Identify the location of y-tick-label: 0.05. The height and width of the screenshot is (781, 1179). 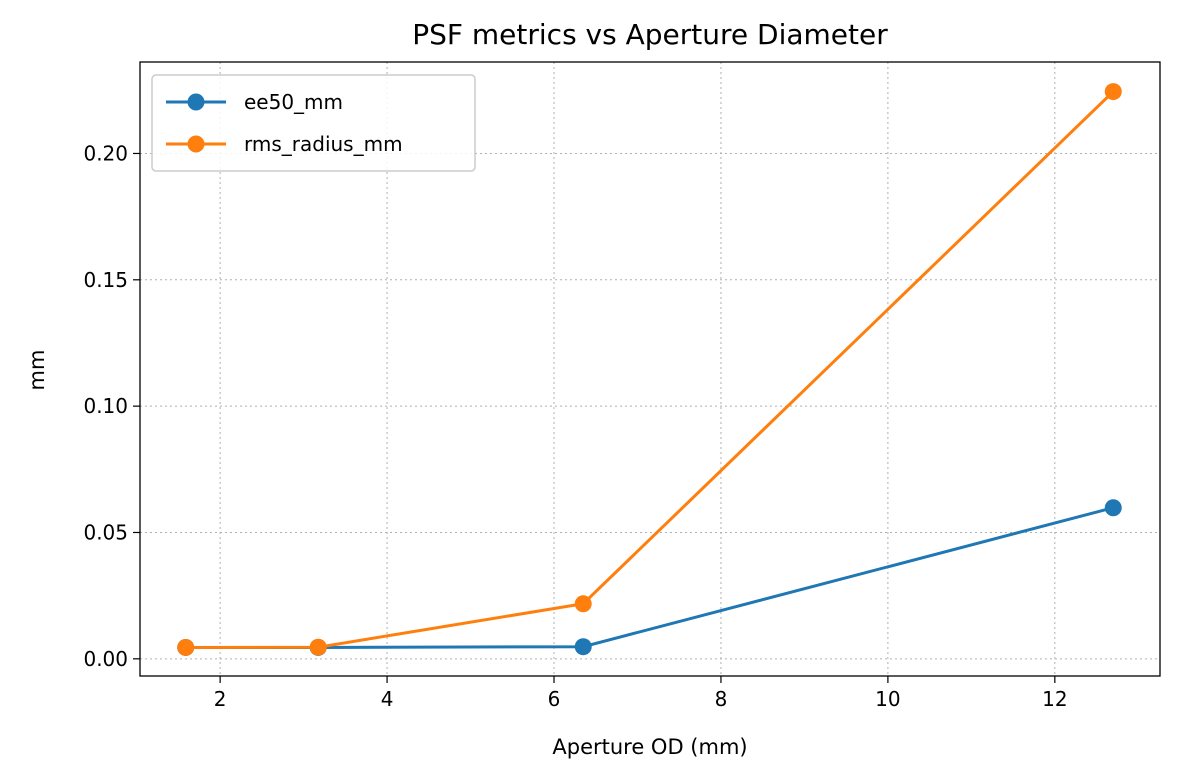
(105, 532).